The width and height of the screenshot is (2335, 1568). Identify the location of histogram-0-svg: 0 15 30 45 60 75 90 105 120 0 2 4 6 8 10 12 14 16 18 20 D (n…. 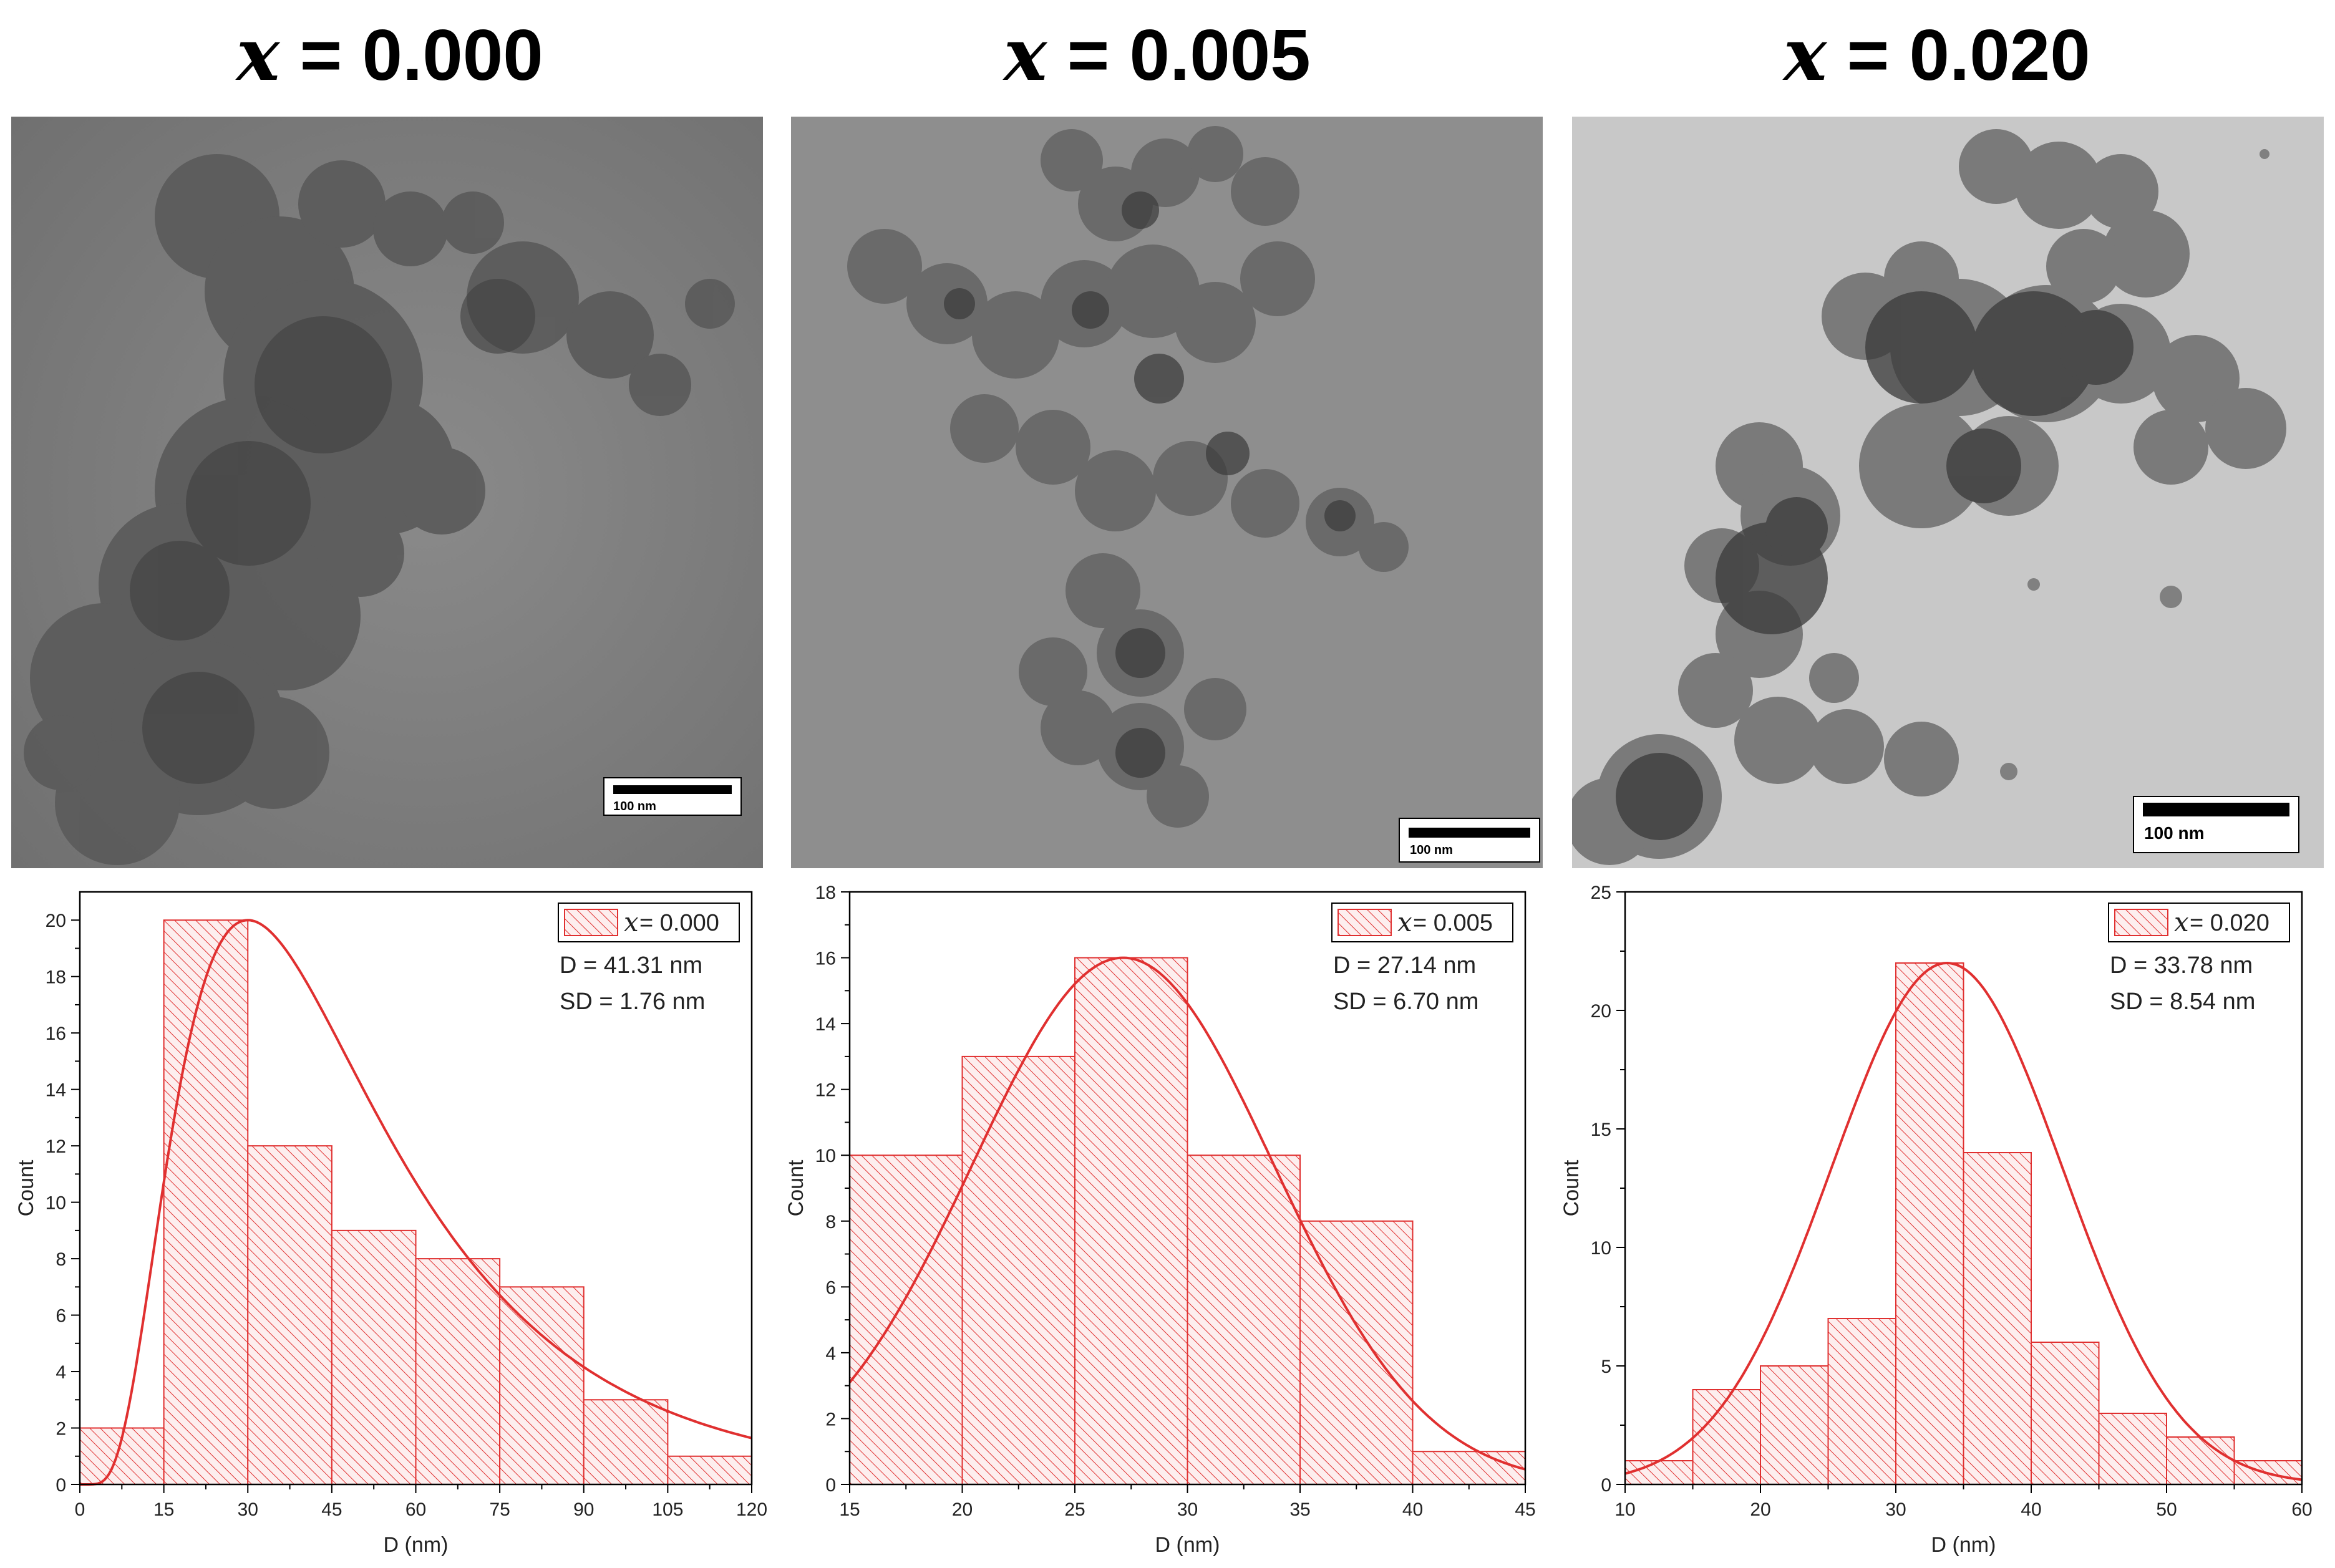
(390, 1224).